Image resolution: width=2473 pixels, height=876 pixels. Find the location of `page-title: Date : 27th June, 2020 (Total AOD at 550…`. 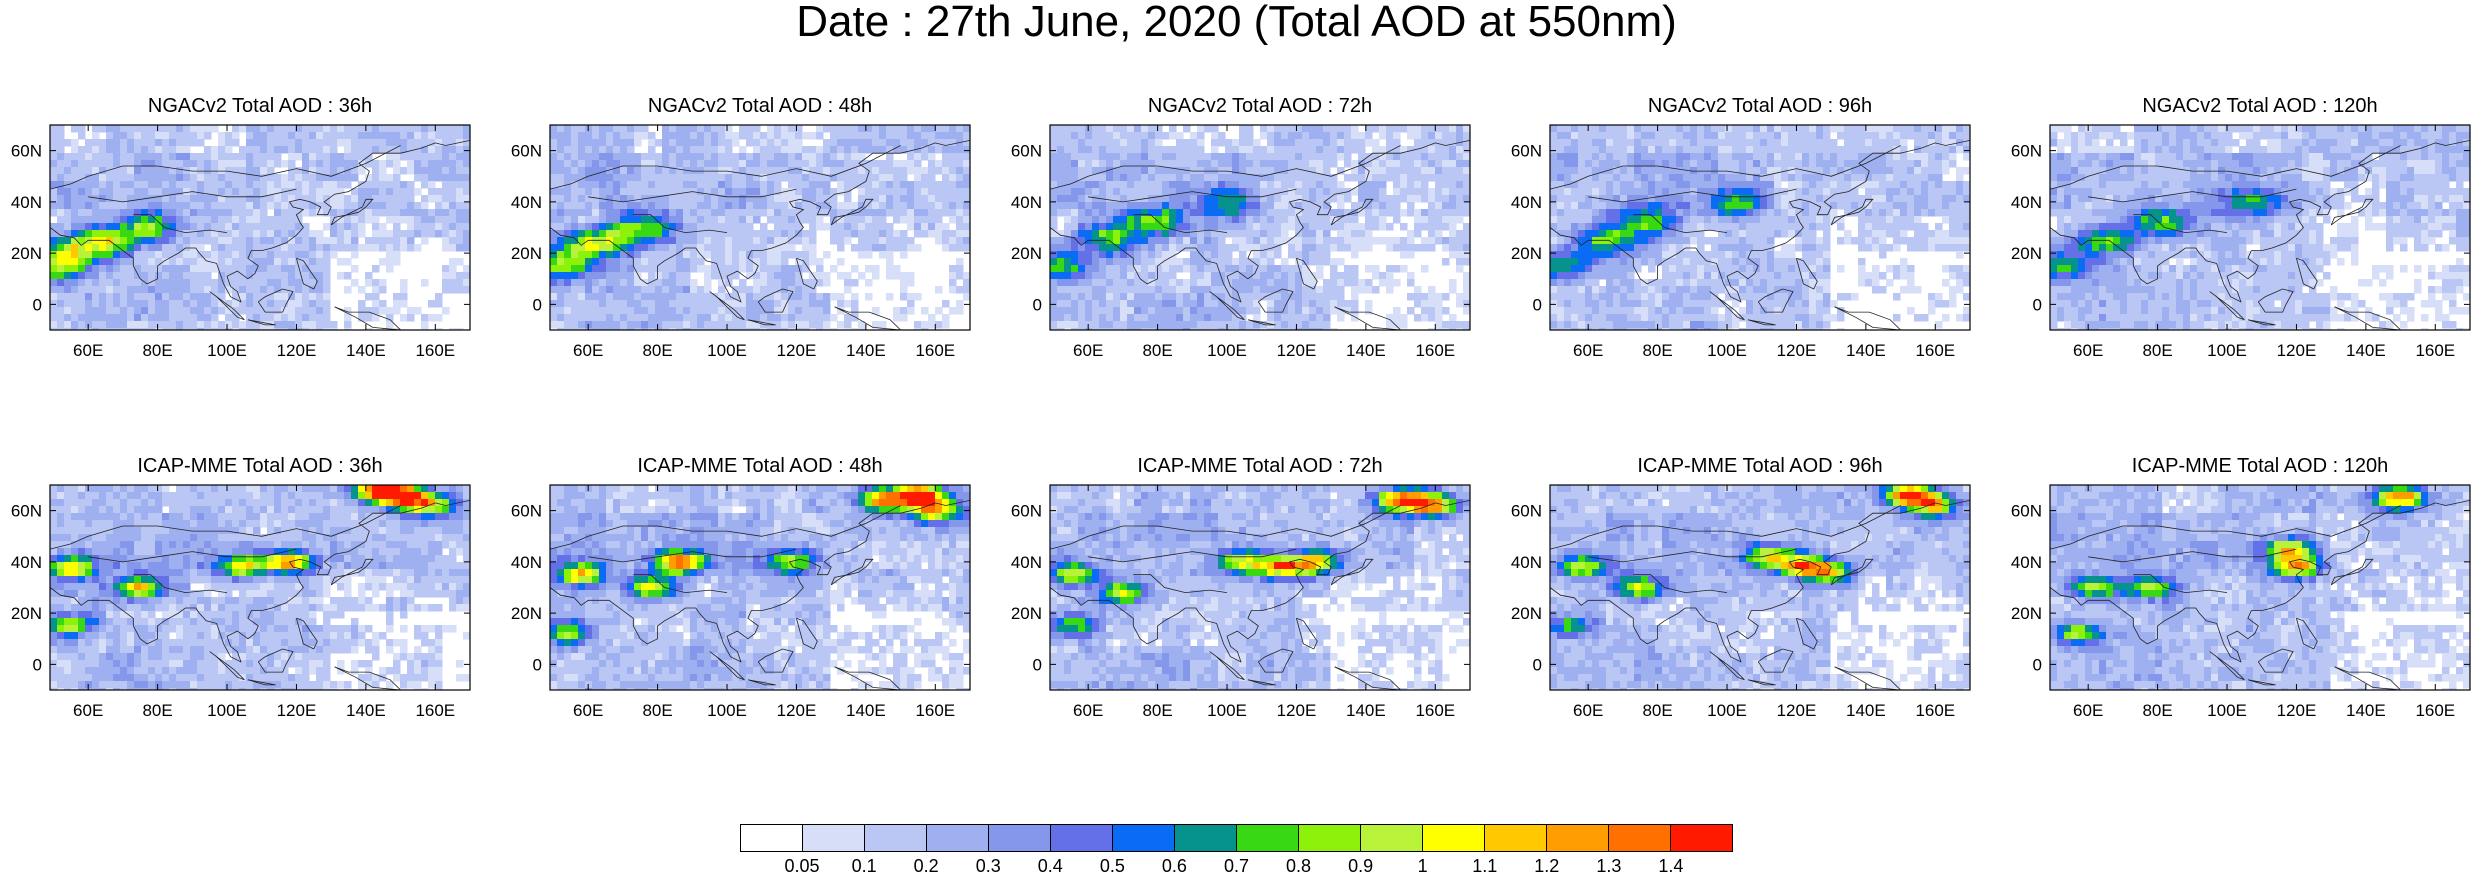

page-title: Date : 27th June, 2020 (Total AOD at 550… is located at coordinates (1236, 22).